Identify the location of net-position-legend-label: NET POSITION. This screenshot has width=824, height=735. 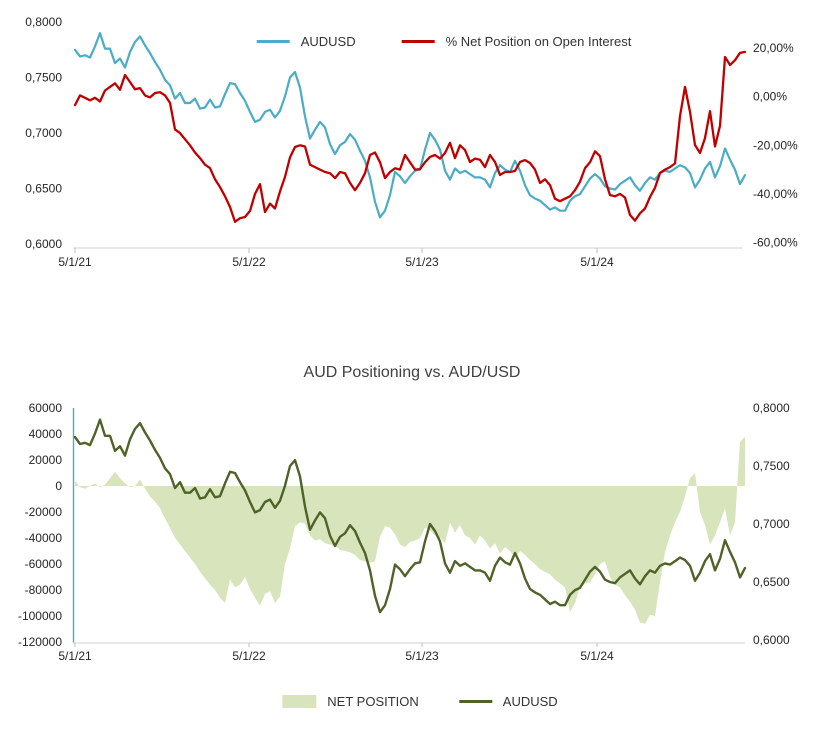
(373, 701).